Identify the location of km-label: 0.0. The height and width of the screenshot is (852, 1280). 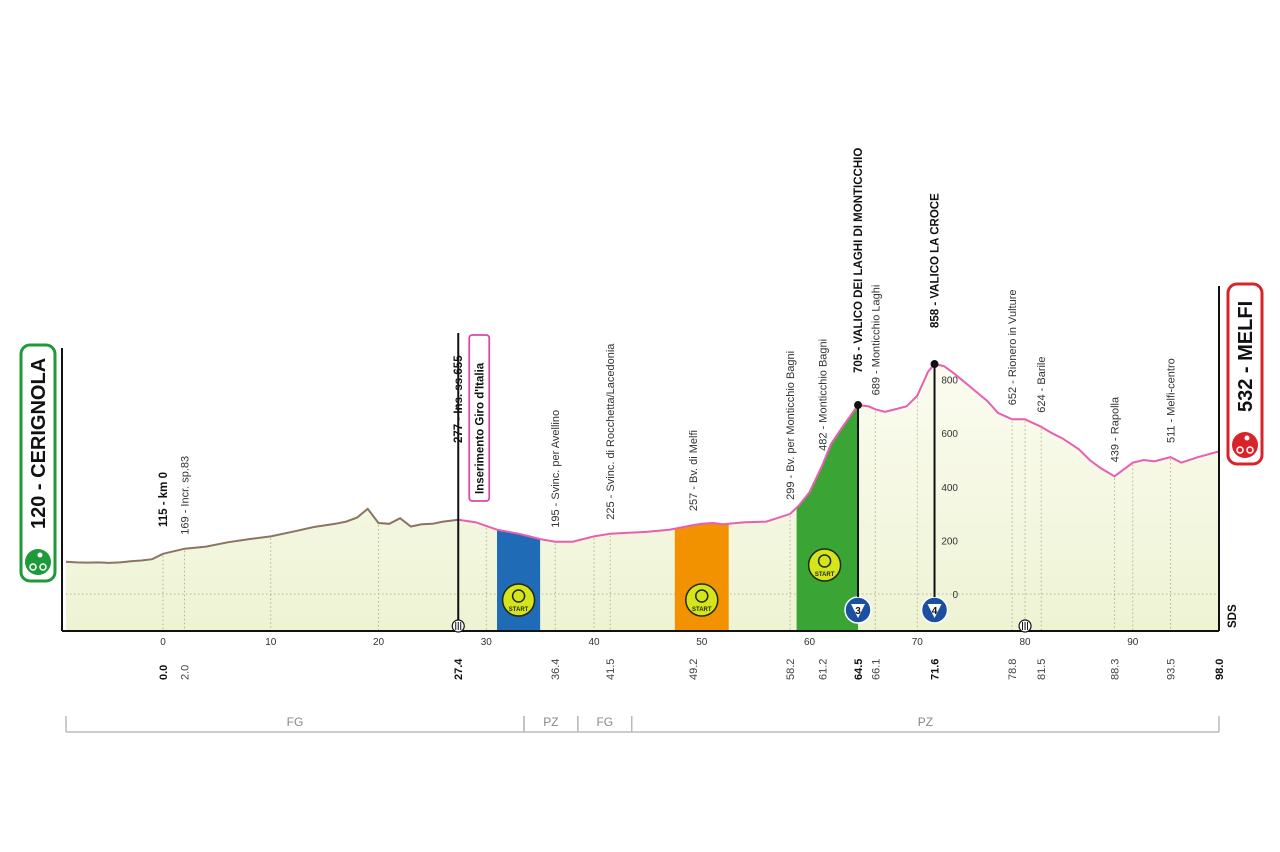
(164, 672).